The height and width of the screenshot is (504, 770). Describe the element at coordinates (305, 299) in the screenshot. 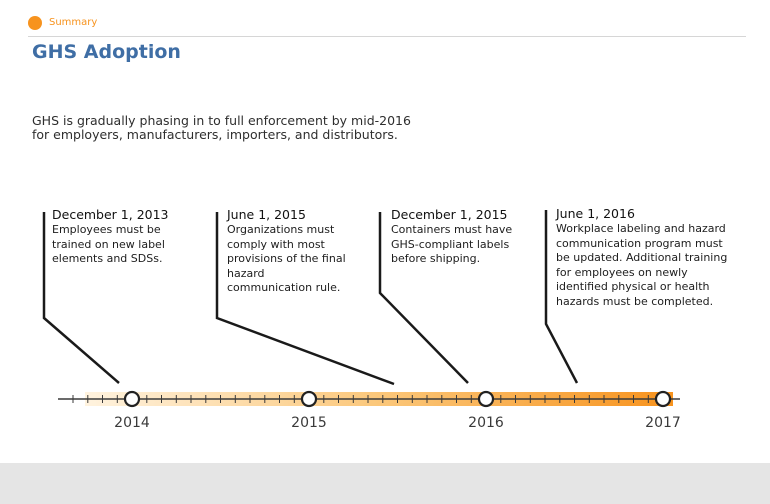

I see `callout-line-jun2015` at that location.